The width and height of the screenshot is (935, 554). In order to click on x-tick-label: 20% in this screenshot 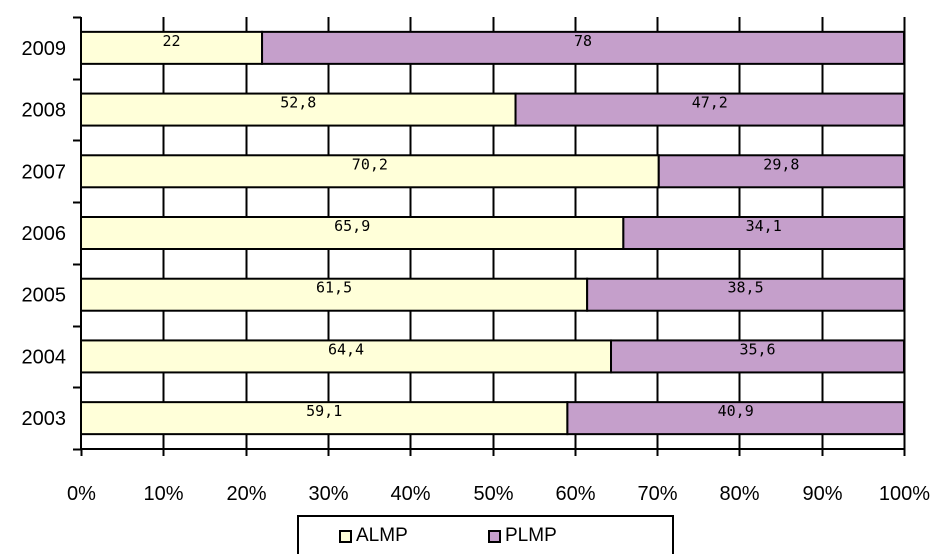, I will do `click(246, 494)`.